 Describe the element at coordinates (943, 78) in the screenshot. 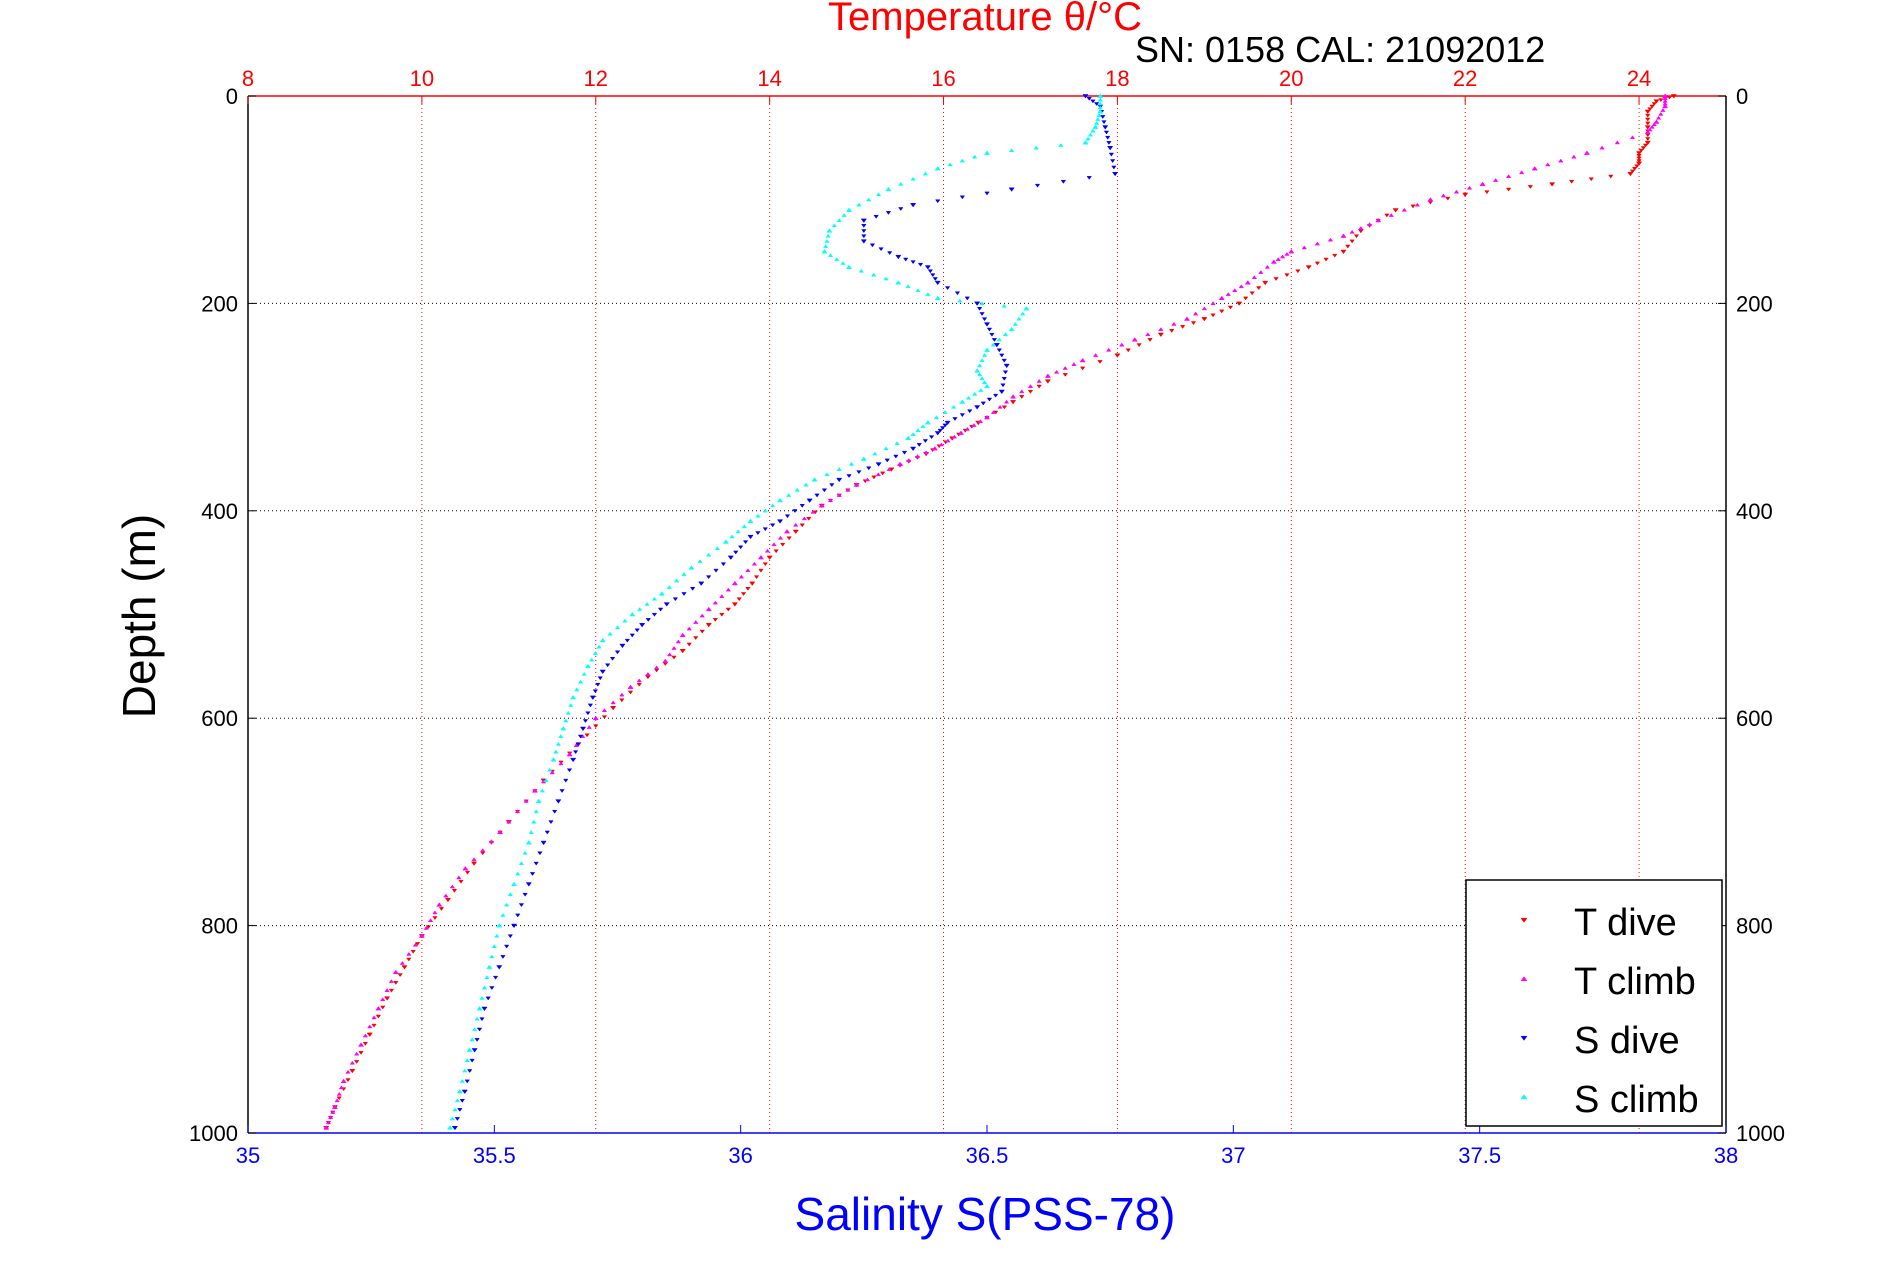

I see `top-tick-label: 16` at that location.